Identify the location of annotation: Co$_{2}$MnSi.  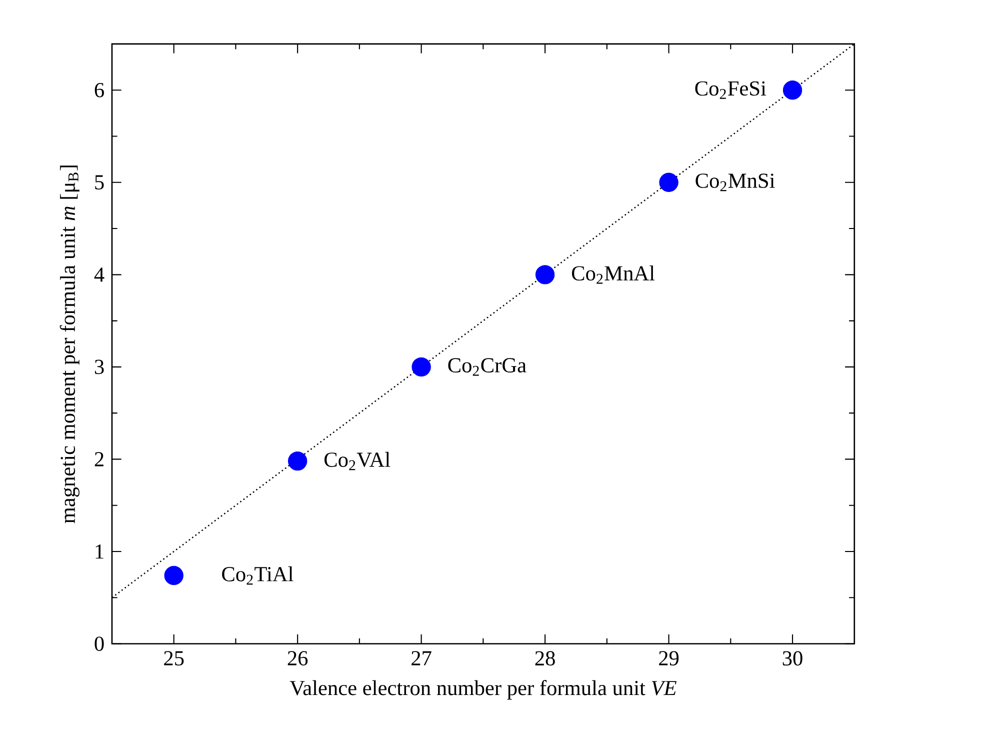
(735, 183).